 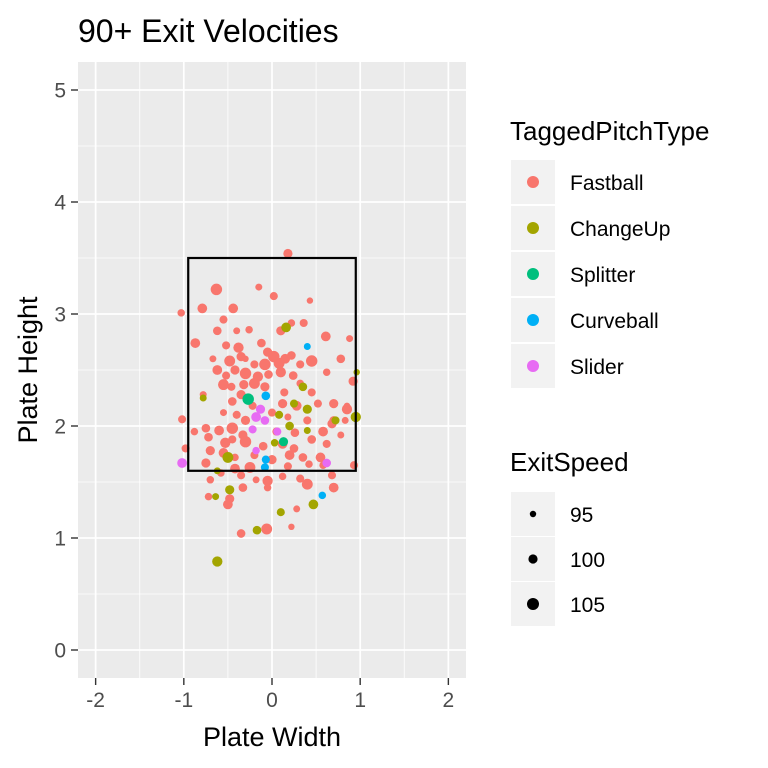 I want to click on x-tick-label: 0, so click(x=272, y=700).